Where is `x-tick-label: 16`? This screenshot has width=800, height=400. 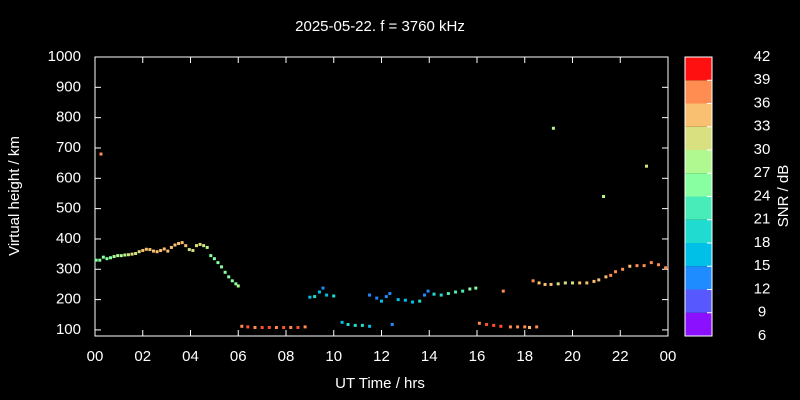 x-tick-label: 16 is located at coordinates (477, 356).